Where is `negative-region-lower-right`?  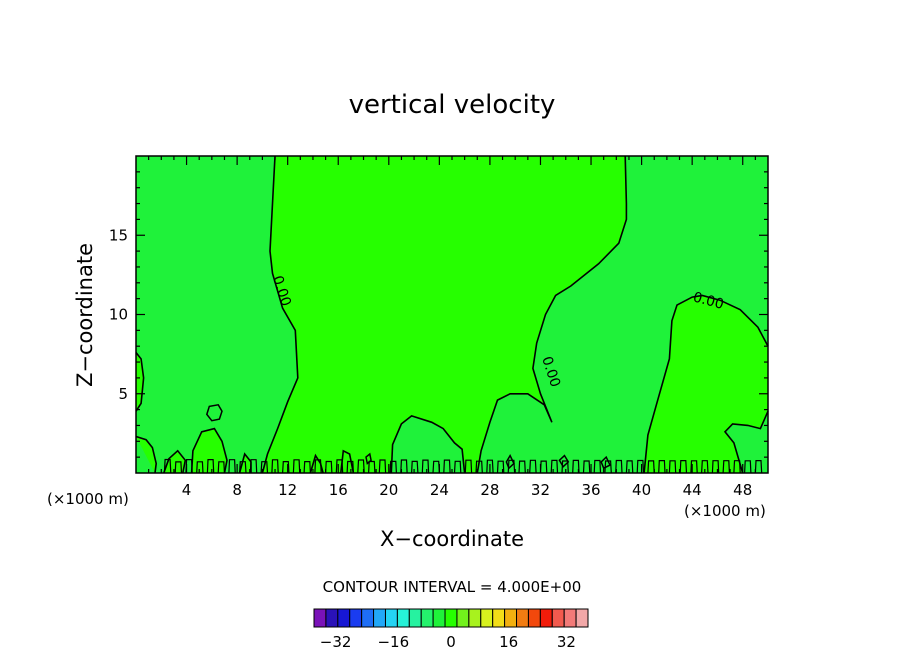
negative-region-lower-right is located at coordinates (746, 442).